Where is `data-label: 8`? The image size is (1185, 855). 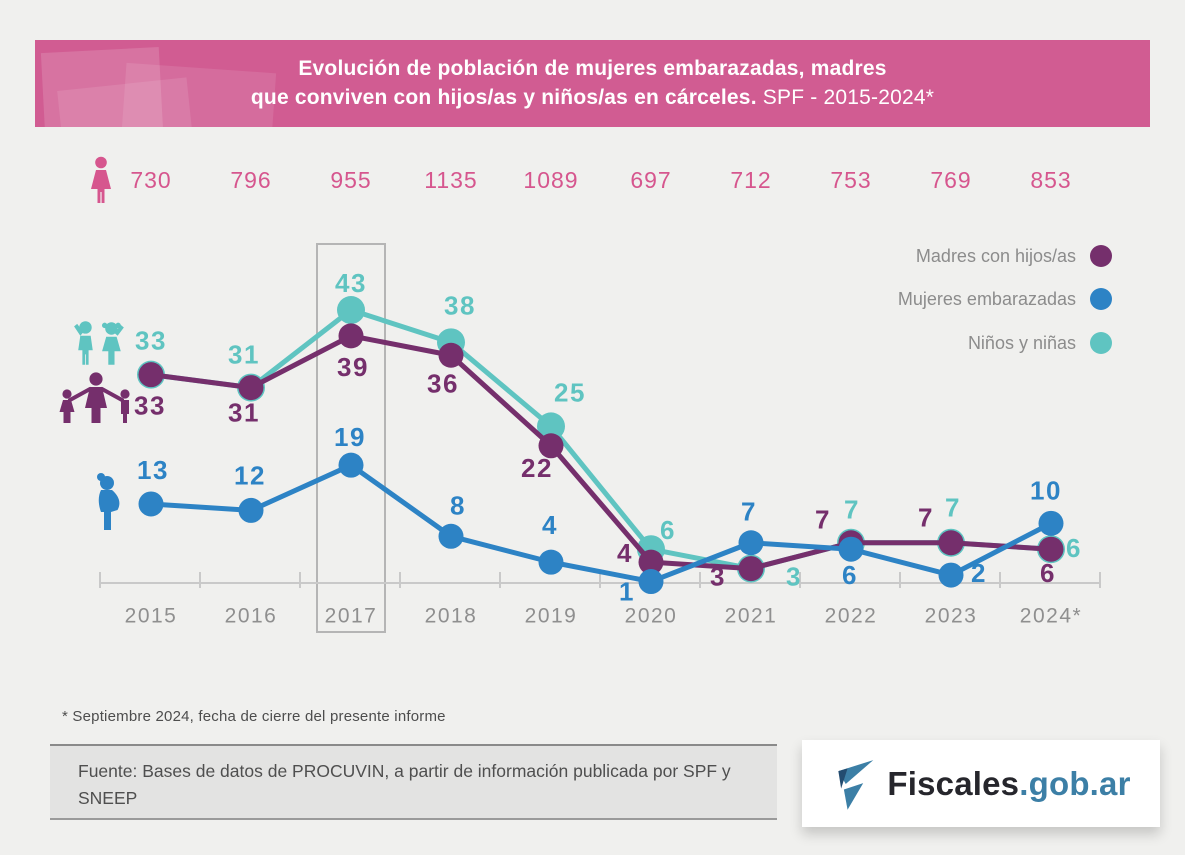
data-label: 8 is located at coordinates (458, 505).